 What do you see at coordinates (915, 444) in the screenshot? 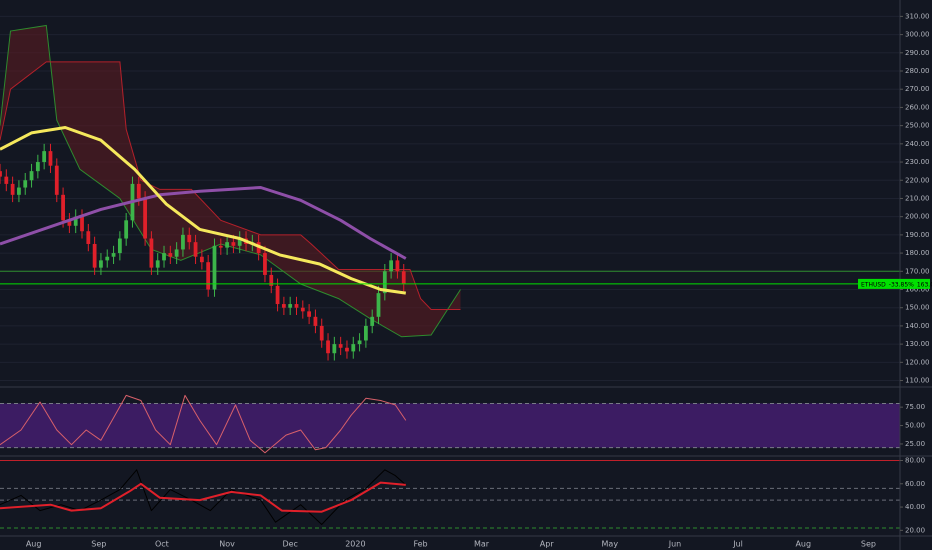
I see `y-tick-label: 25.00` at bounding box center [915, 444].